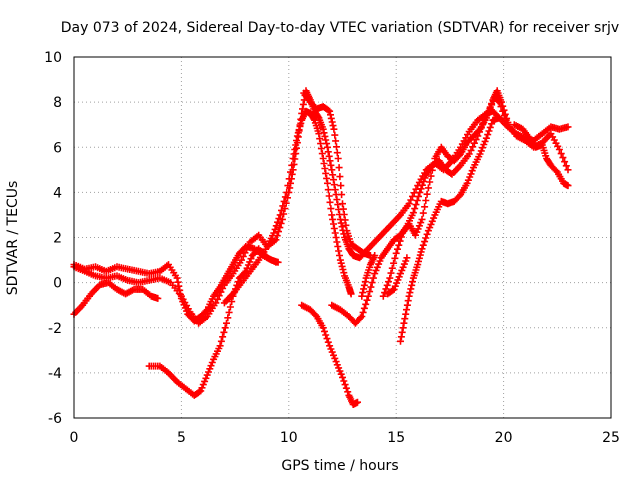  Describe the element at coordinates (57, 284) in the screenshot. I see `y-tick-label: 0` at that location.